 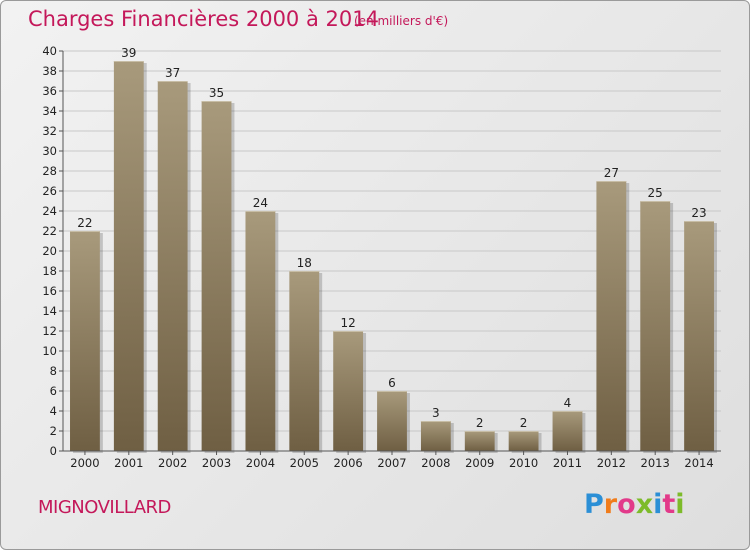 What do you see at coordinates (260, 463) in the screenshot?
I see `x-tick-label: 2004` at bounding box center [260, 463].